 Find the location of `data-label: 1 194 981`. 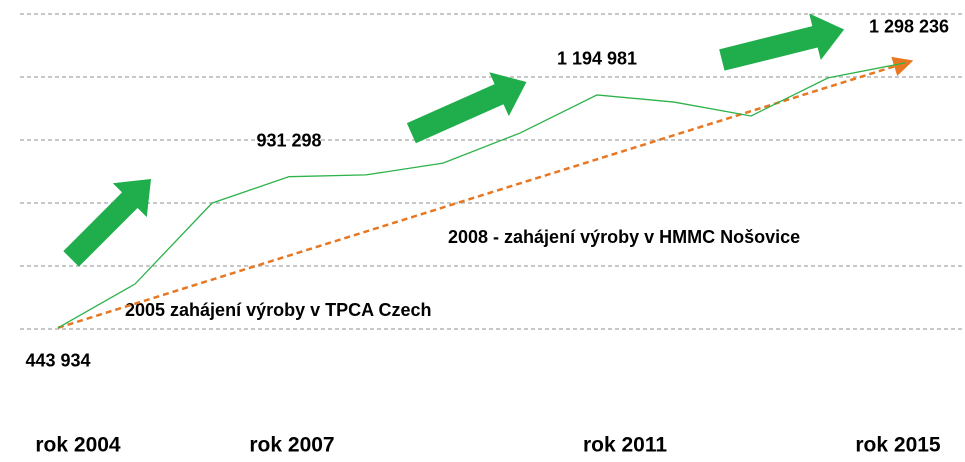

data-label: 1 194 981 is located at coordinates (597, 59).